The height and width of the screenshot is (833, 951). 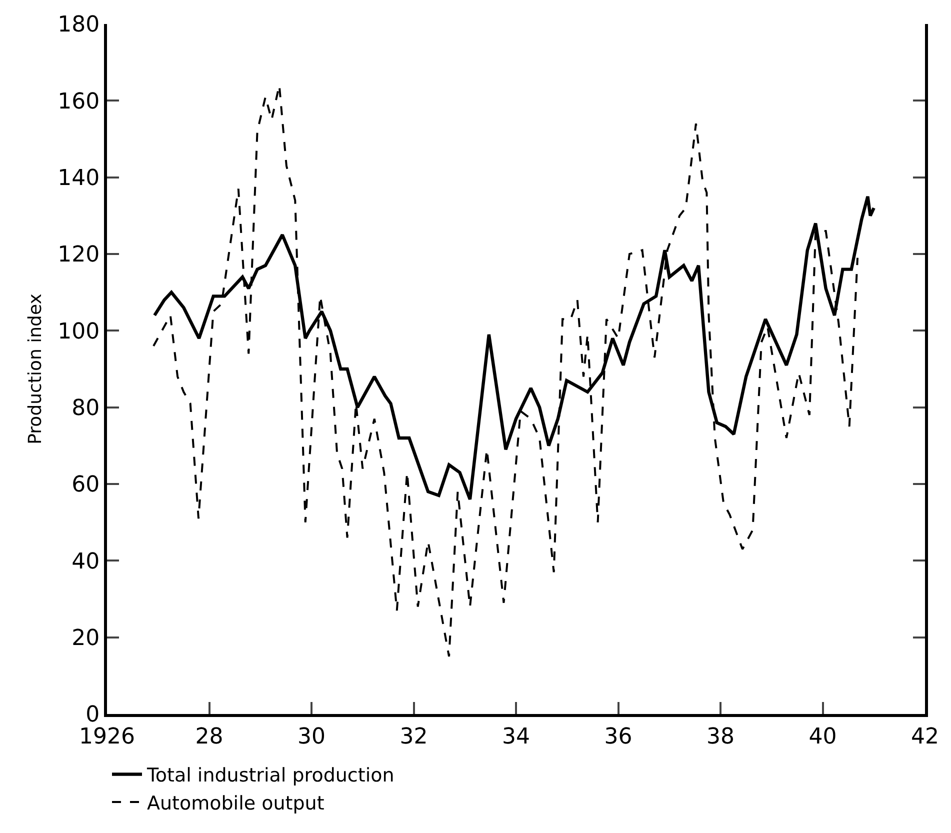 I want to click on y-tick-label: 80, so click(x=86, y=409).